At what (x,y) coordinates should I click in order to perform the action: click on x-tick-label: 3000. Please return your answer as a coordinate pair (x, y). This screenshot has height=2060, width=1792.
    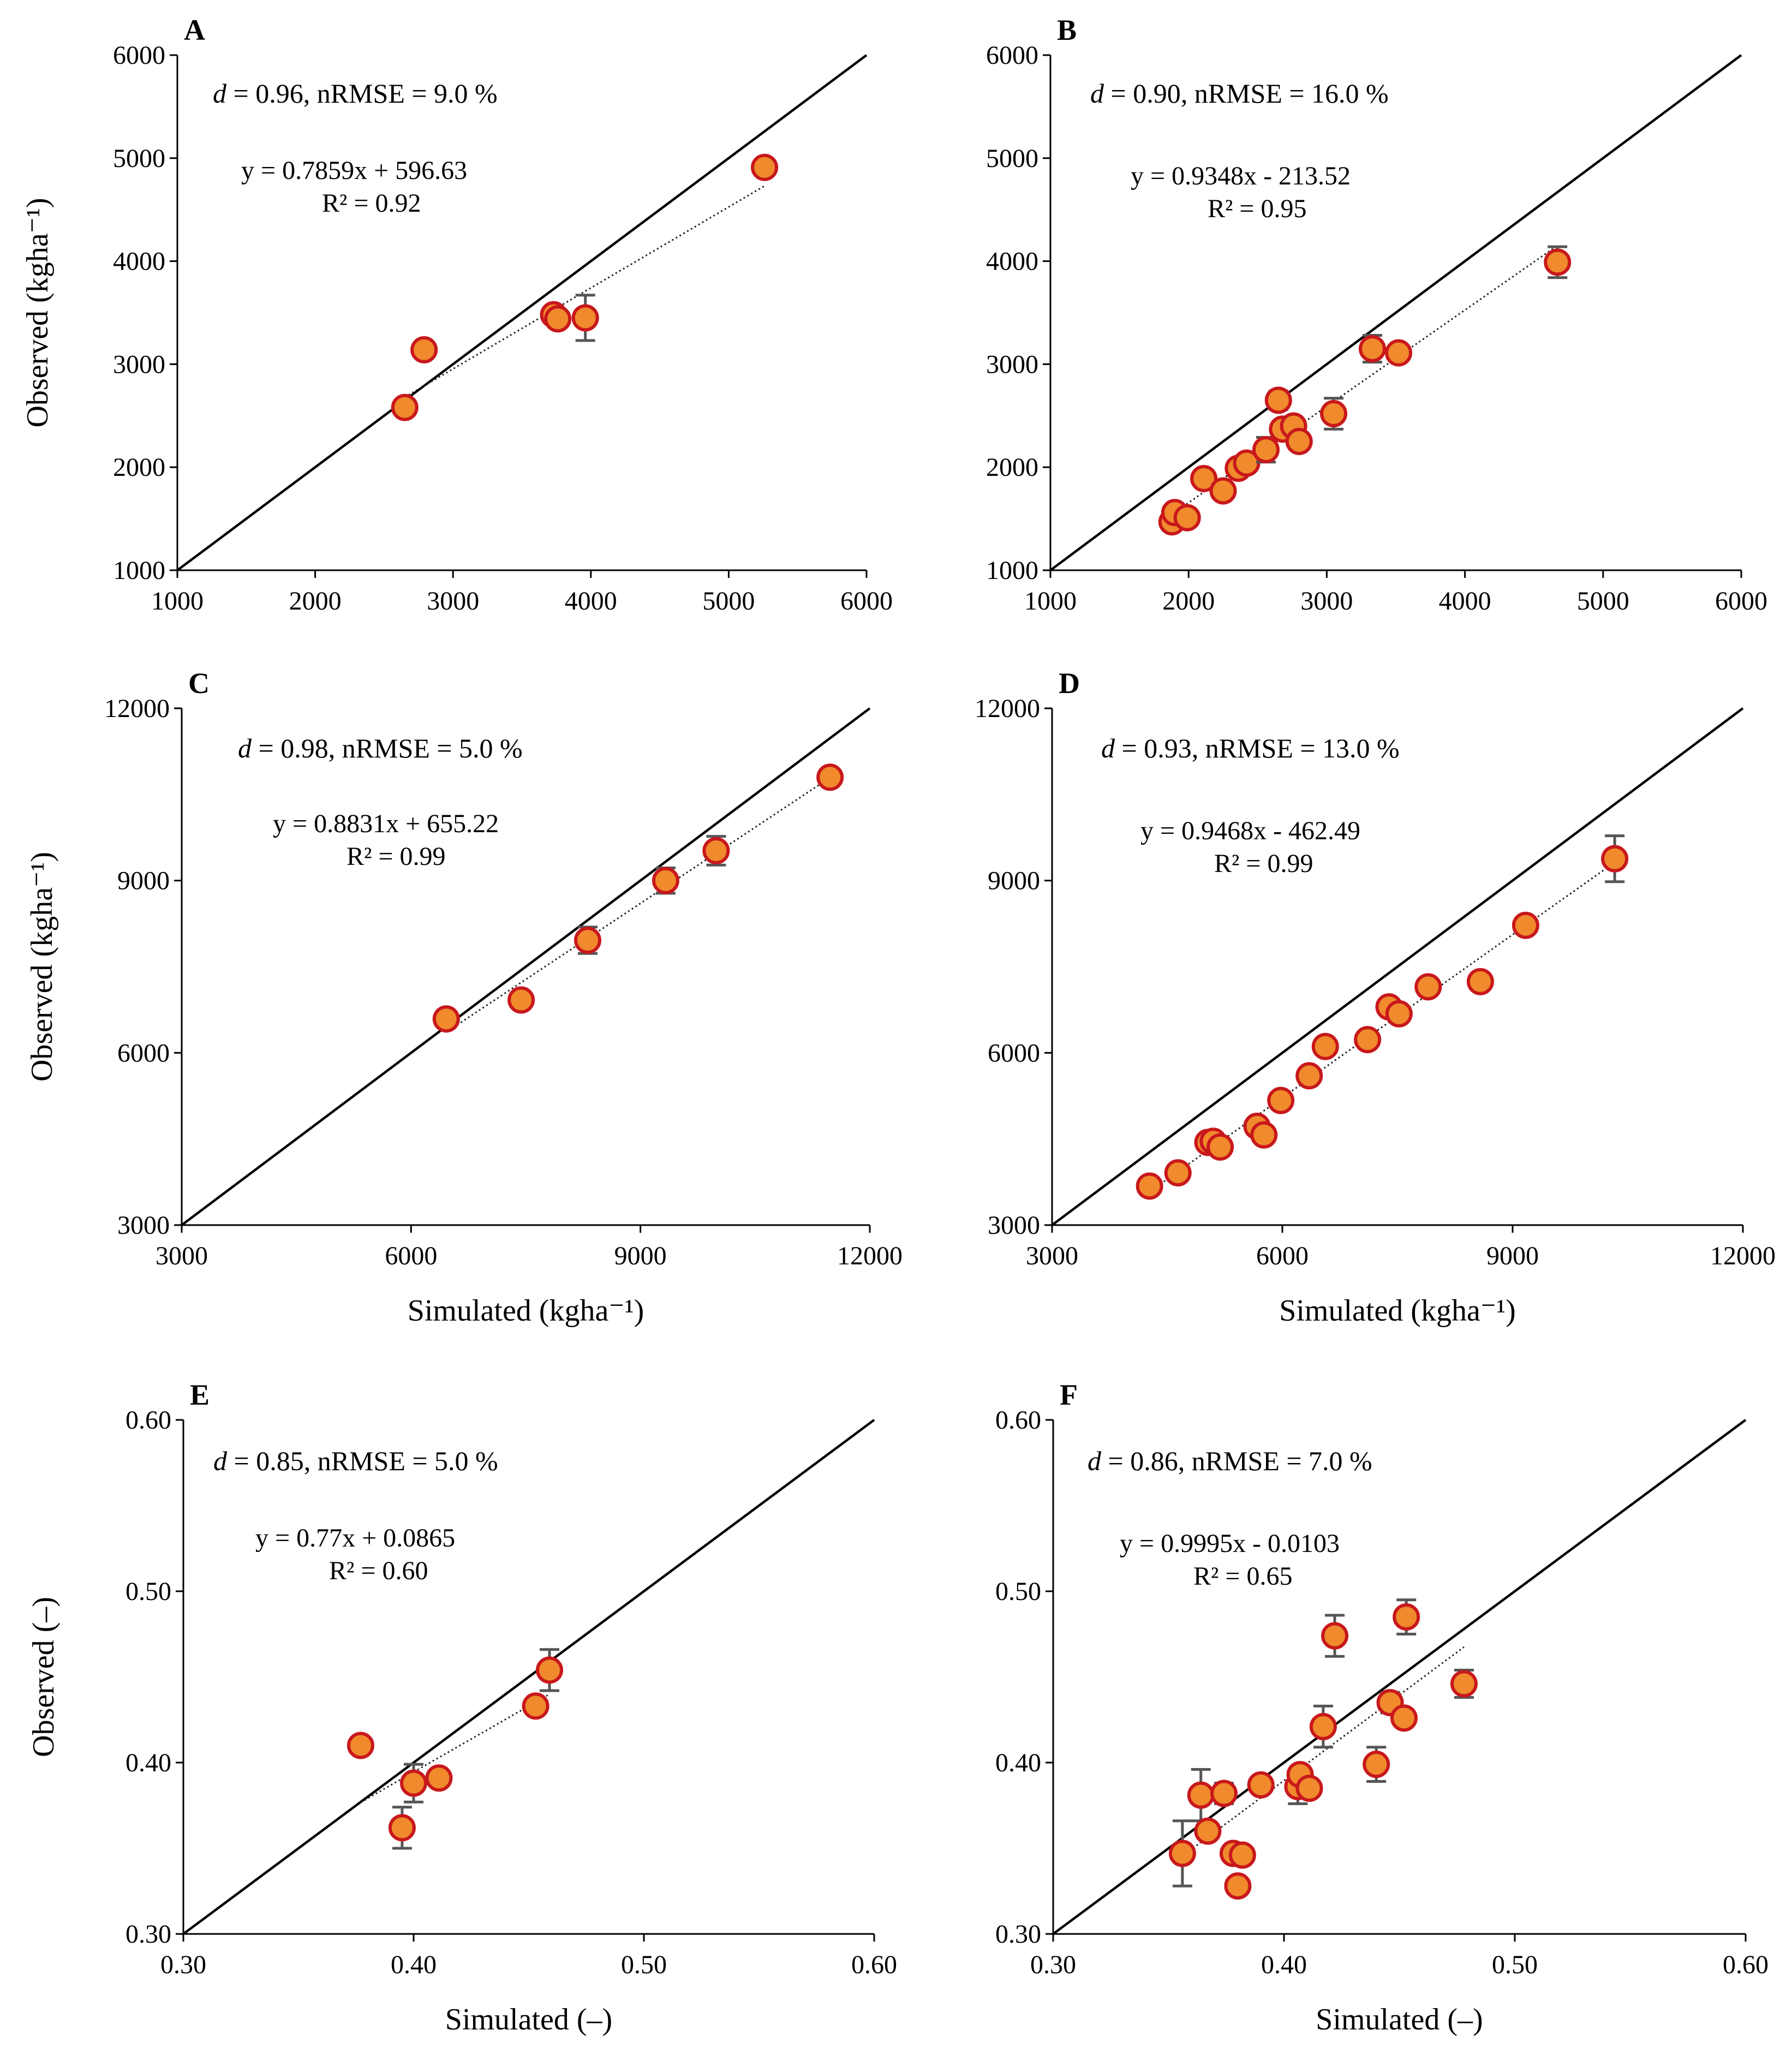
    Looking at the image, I should click on (453, 601).